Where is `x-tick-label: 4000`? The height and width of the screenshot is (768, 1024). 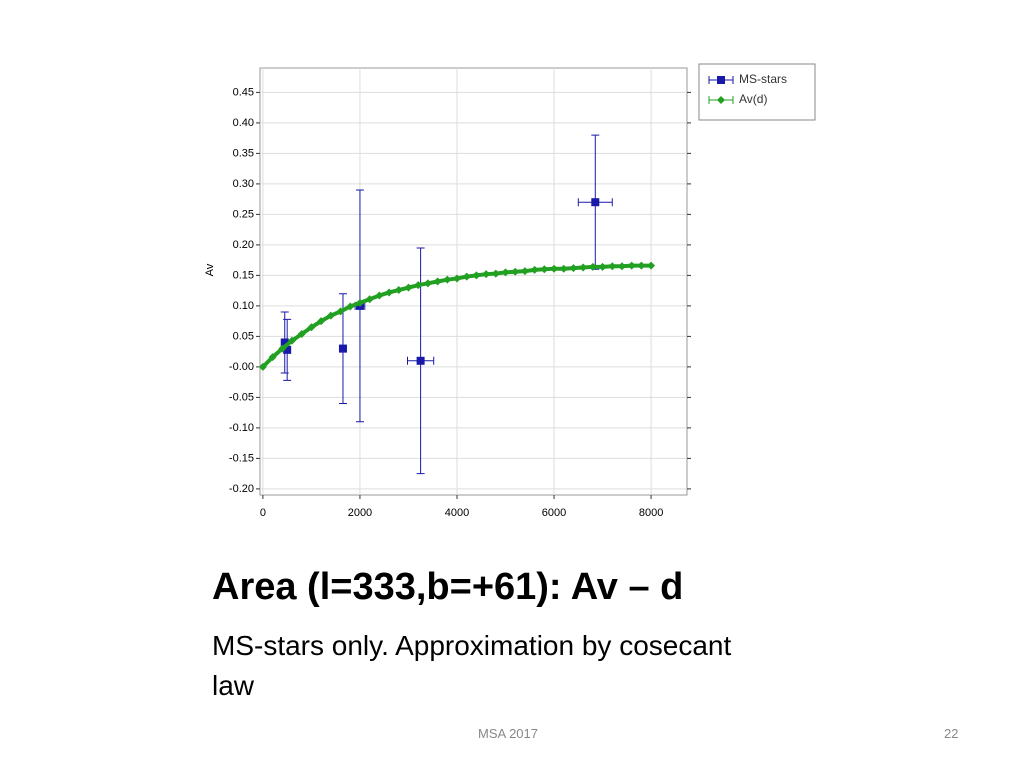
x-tick-label: 4000 is located at coordinates (457, 513).